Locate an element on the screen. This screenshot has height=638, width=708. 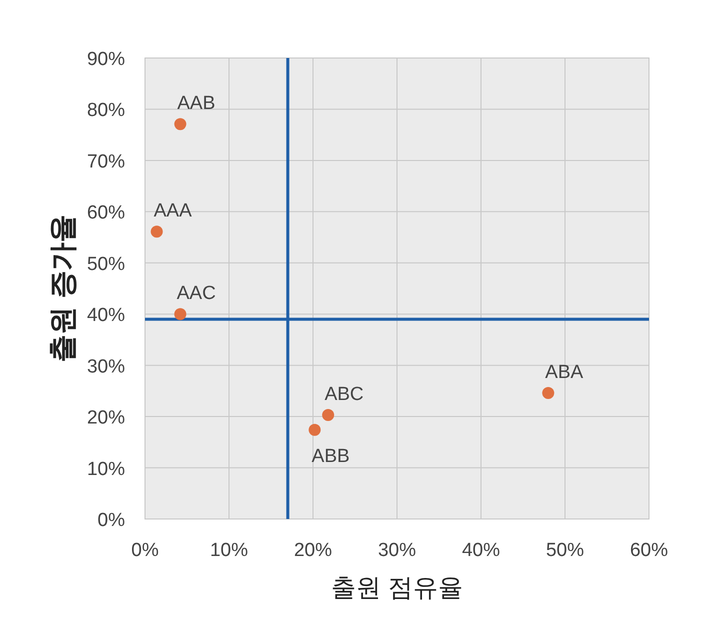
y-tick-label: 70% is located at coordinates (106, 161).